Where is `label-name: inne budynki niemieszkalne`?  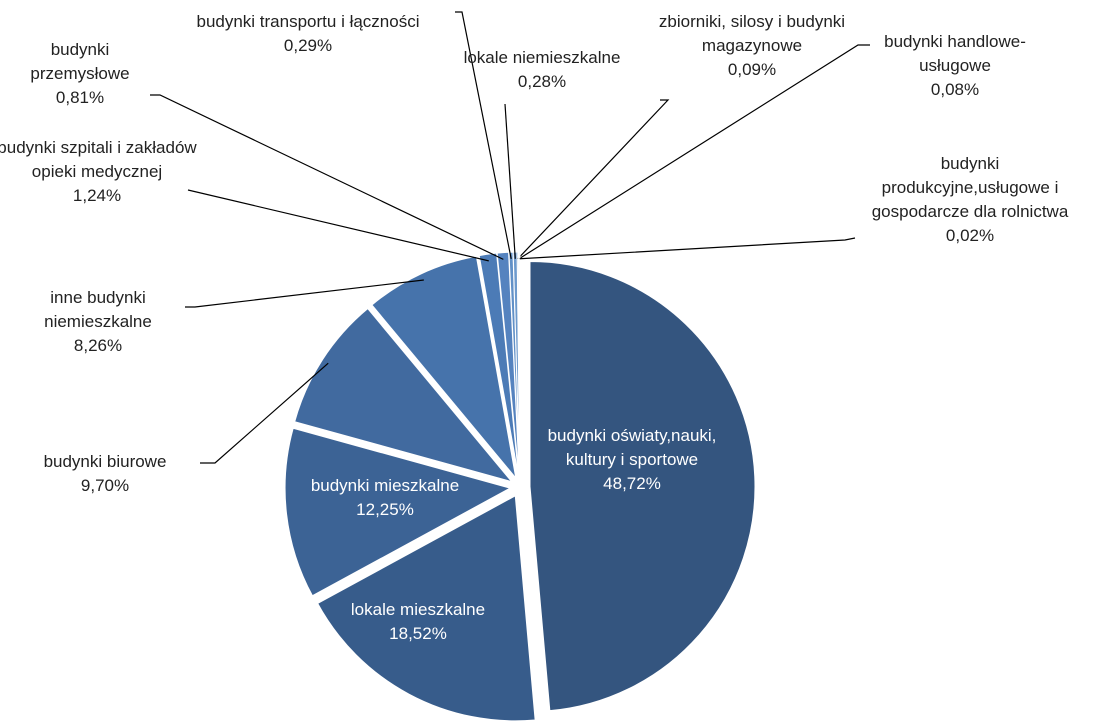 label-name: inne budynki niemieszkalne is located at coordinates (98, 309).